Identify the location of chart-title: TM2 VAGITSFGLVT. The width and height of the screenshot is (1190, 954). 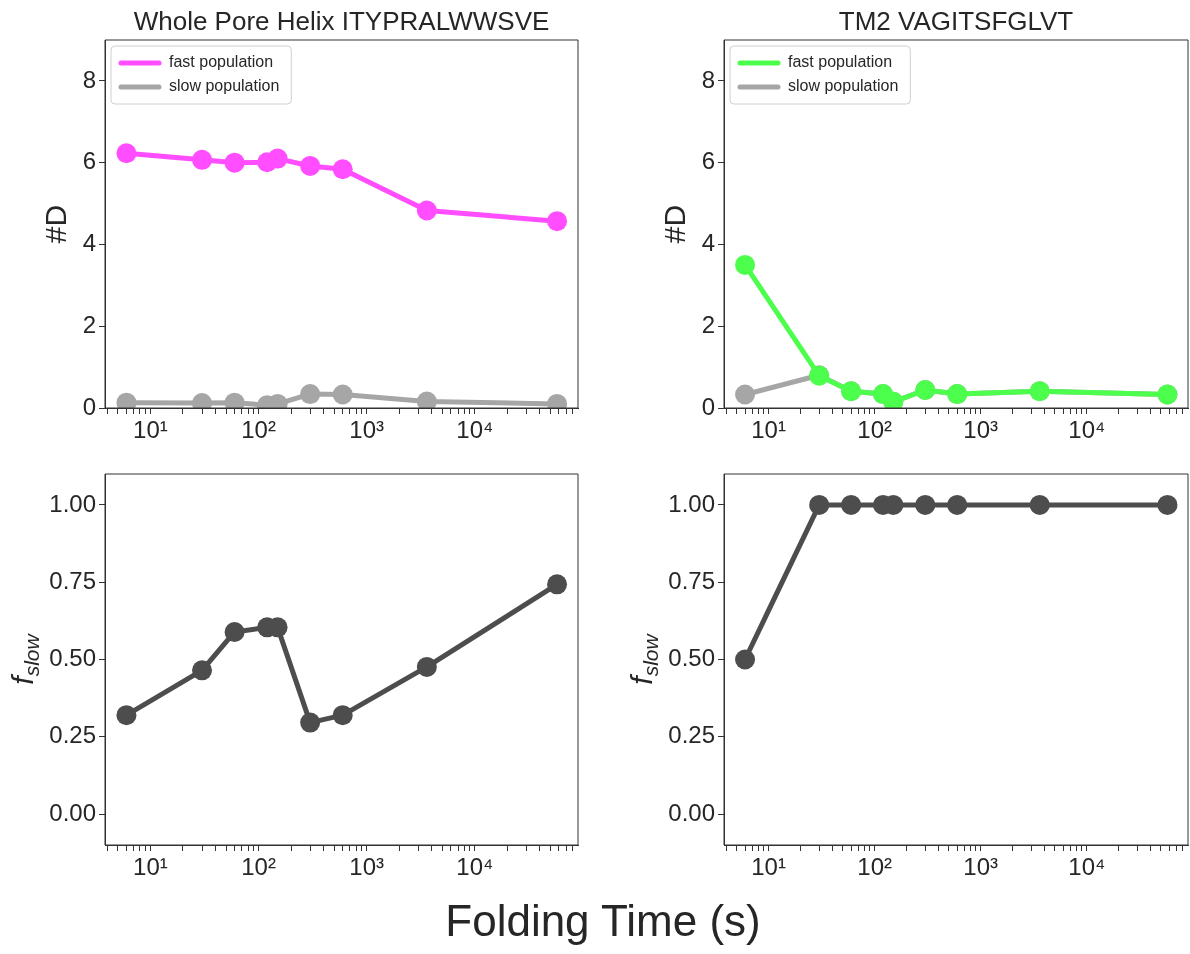
(956, 21).